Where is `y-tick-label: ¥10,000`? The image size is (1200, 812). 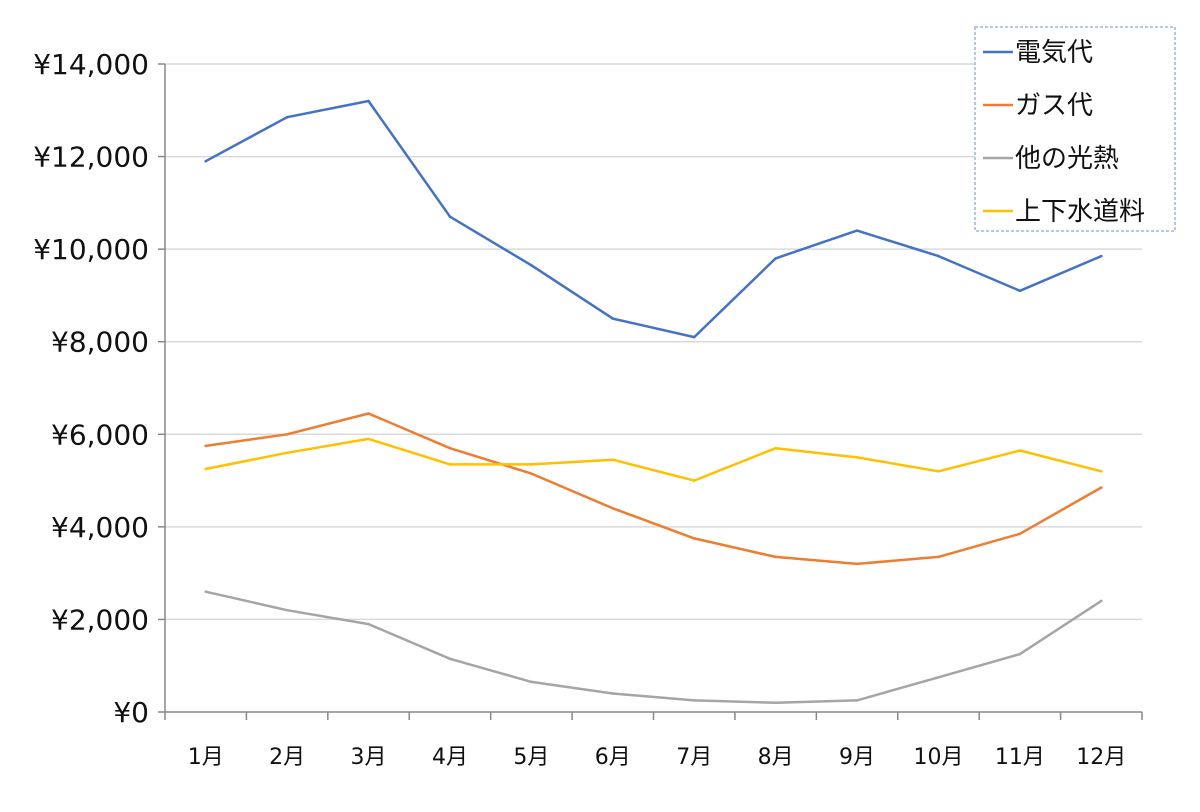
y-tick-label: ¥10,000 is located at coordinates (91, 249).